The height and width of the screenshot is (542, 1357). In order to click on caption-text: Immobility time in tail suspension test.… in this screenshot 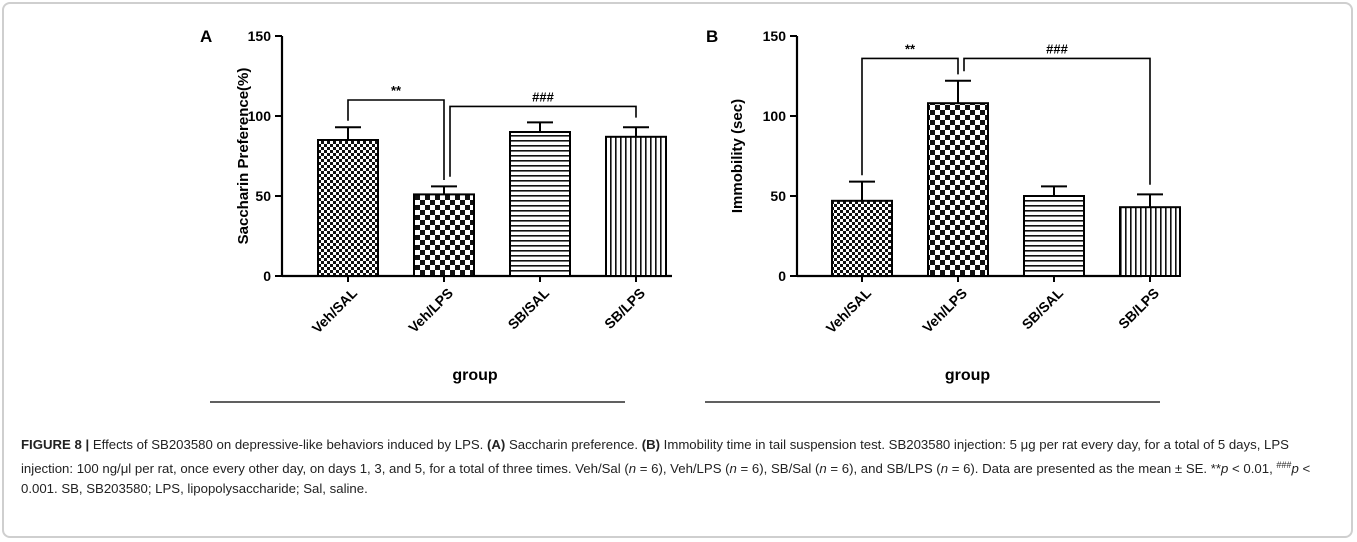, I will do `click(655, 456)`.